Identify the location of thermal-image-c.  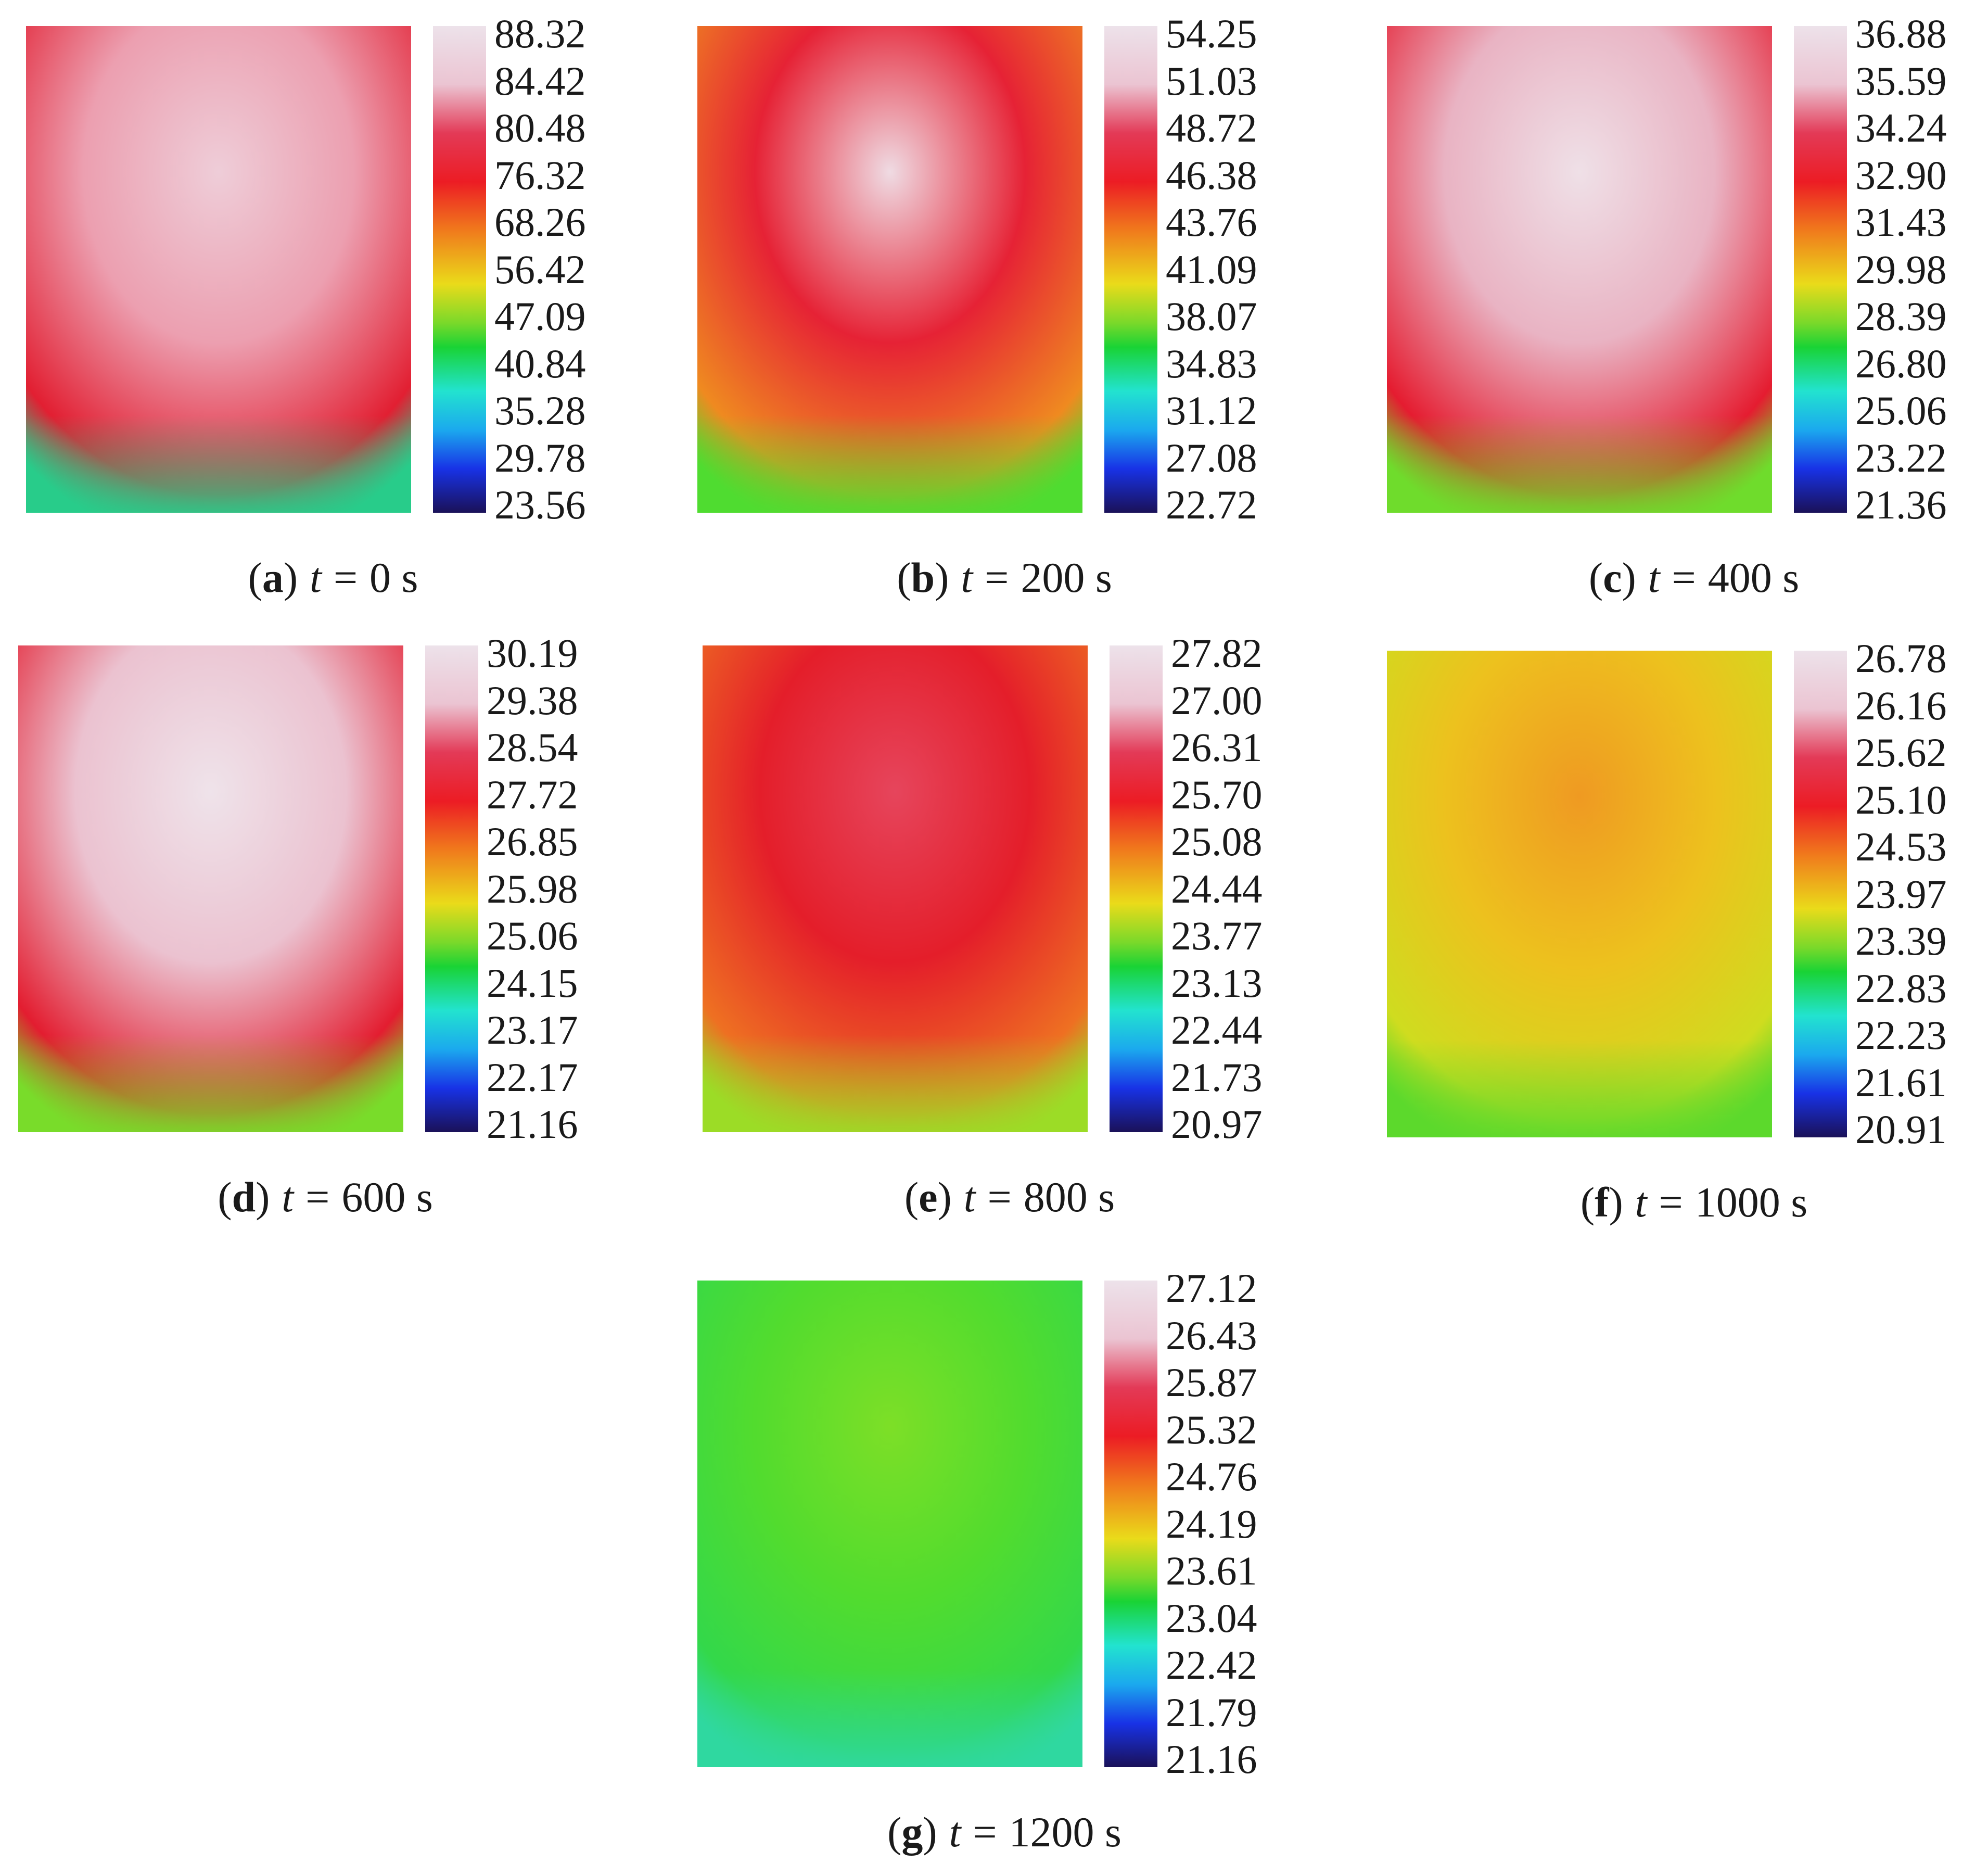
(1579, 269).